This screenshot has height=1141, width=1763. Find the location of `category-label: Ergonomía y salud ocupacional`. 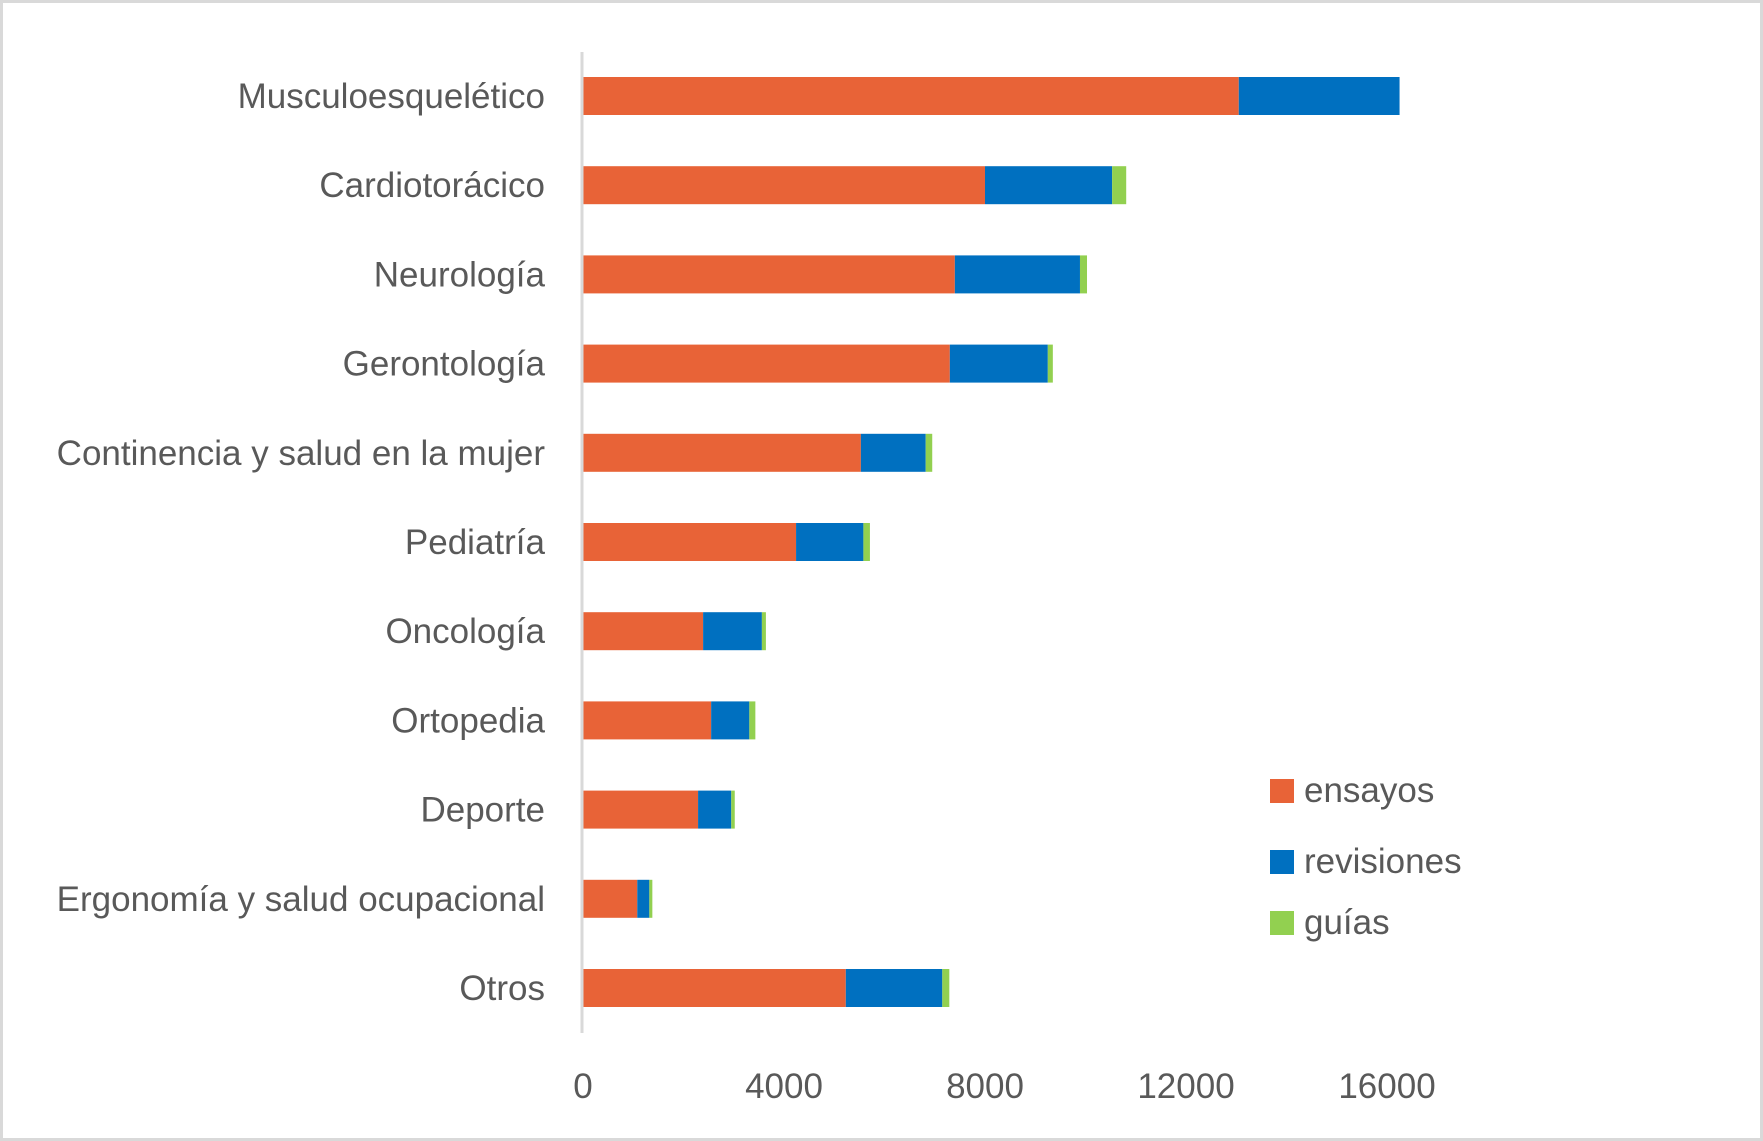

category-label: Ergonomía y salud ocupacional is located at coordinates (301, 899).